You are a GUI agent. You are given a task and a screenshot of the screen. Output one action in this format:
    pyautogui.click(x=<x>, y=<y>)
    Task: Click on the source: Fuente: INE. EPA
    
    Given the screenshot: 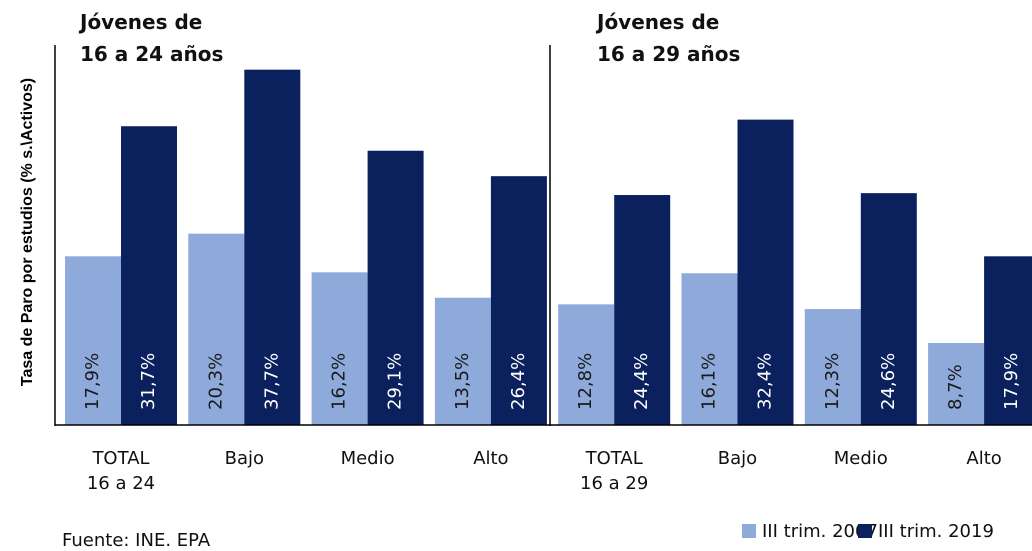 What is the action you would take?
    pyautogui.click(x=136, y=540)
    